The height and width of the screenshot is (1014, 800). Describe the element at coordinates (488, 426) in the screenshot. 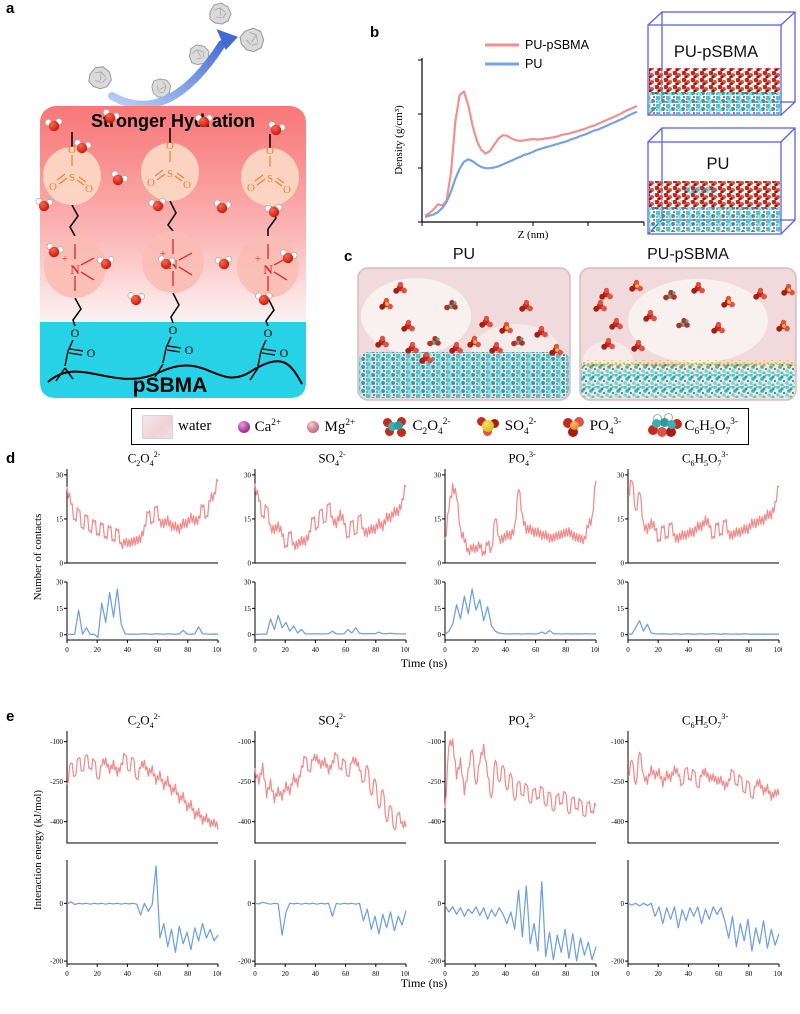

I see `sulfate-icon` at that location.